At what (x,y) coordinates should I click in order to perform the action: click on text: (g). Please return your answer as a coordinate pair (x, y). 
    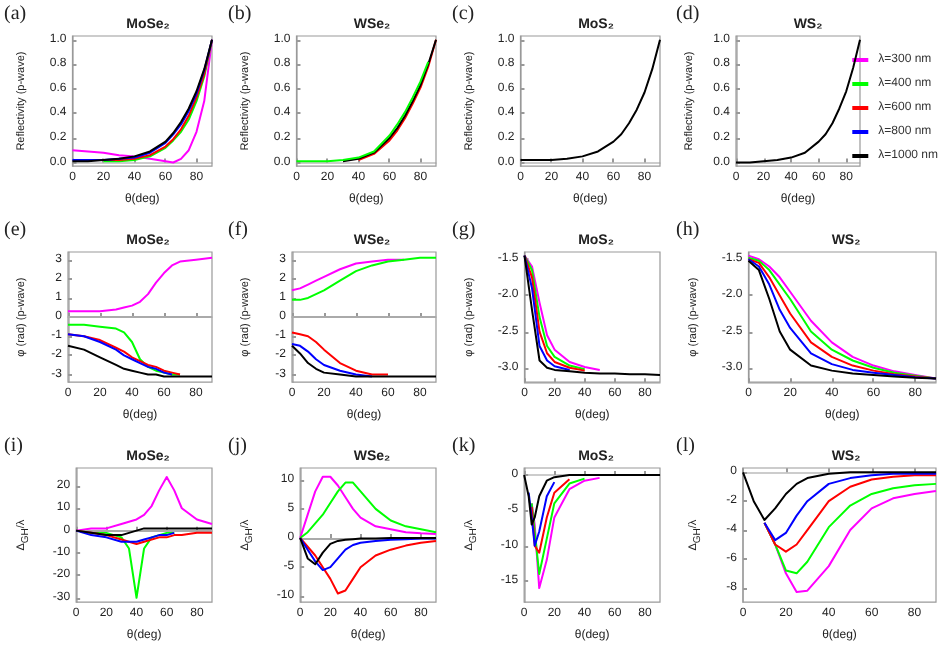
    Looking at the image, I should click on (464, 230).